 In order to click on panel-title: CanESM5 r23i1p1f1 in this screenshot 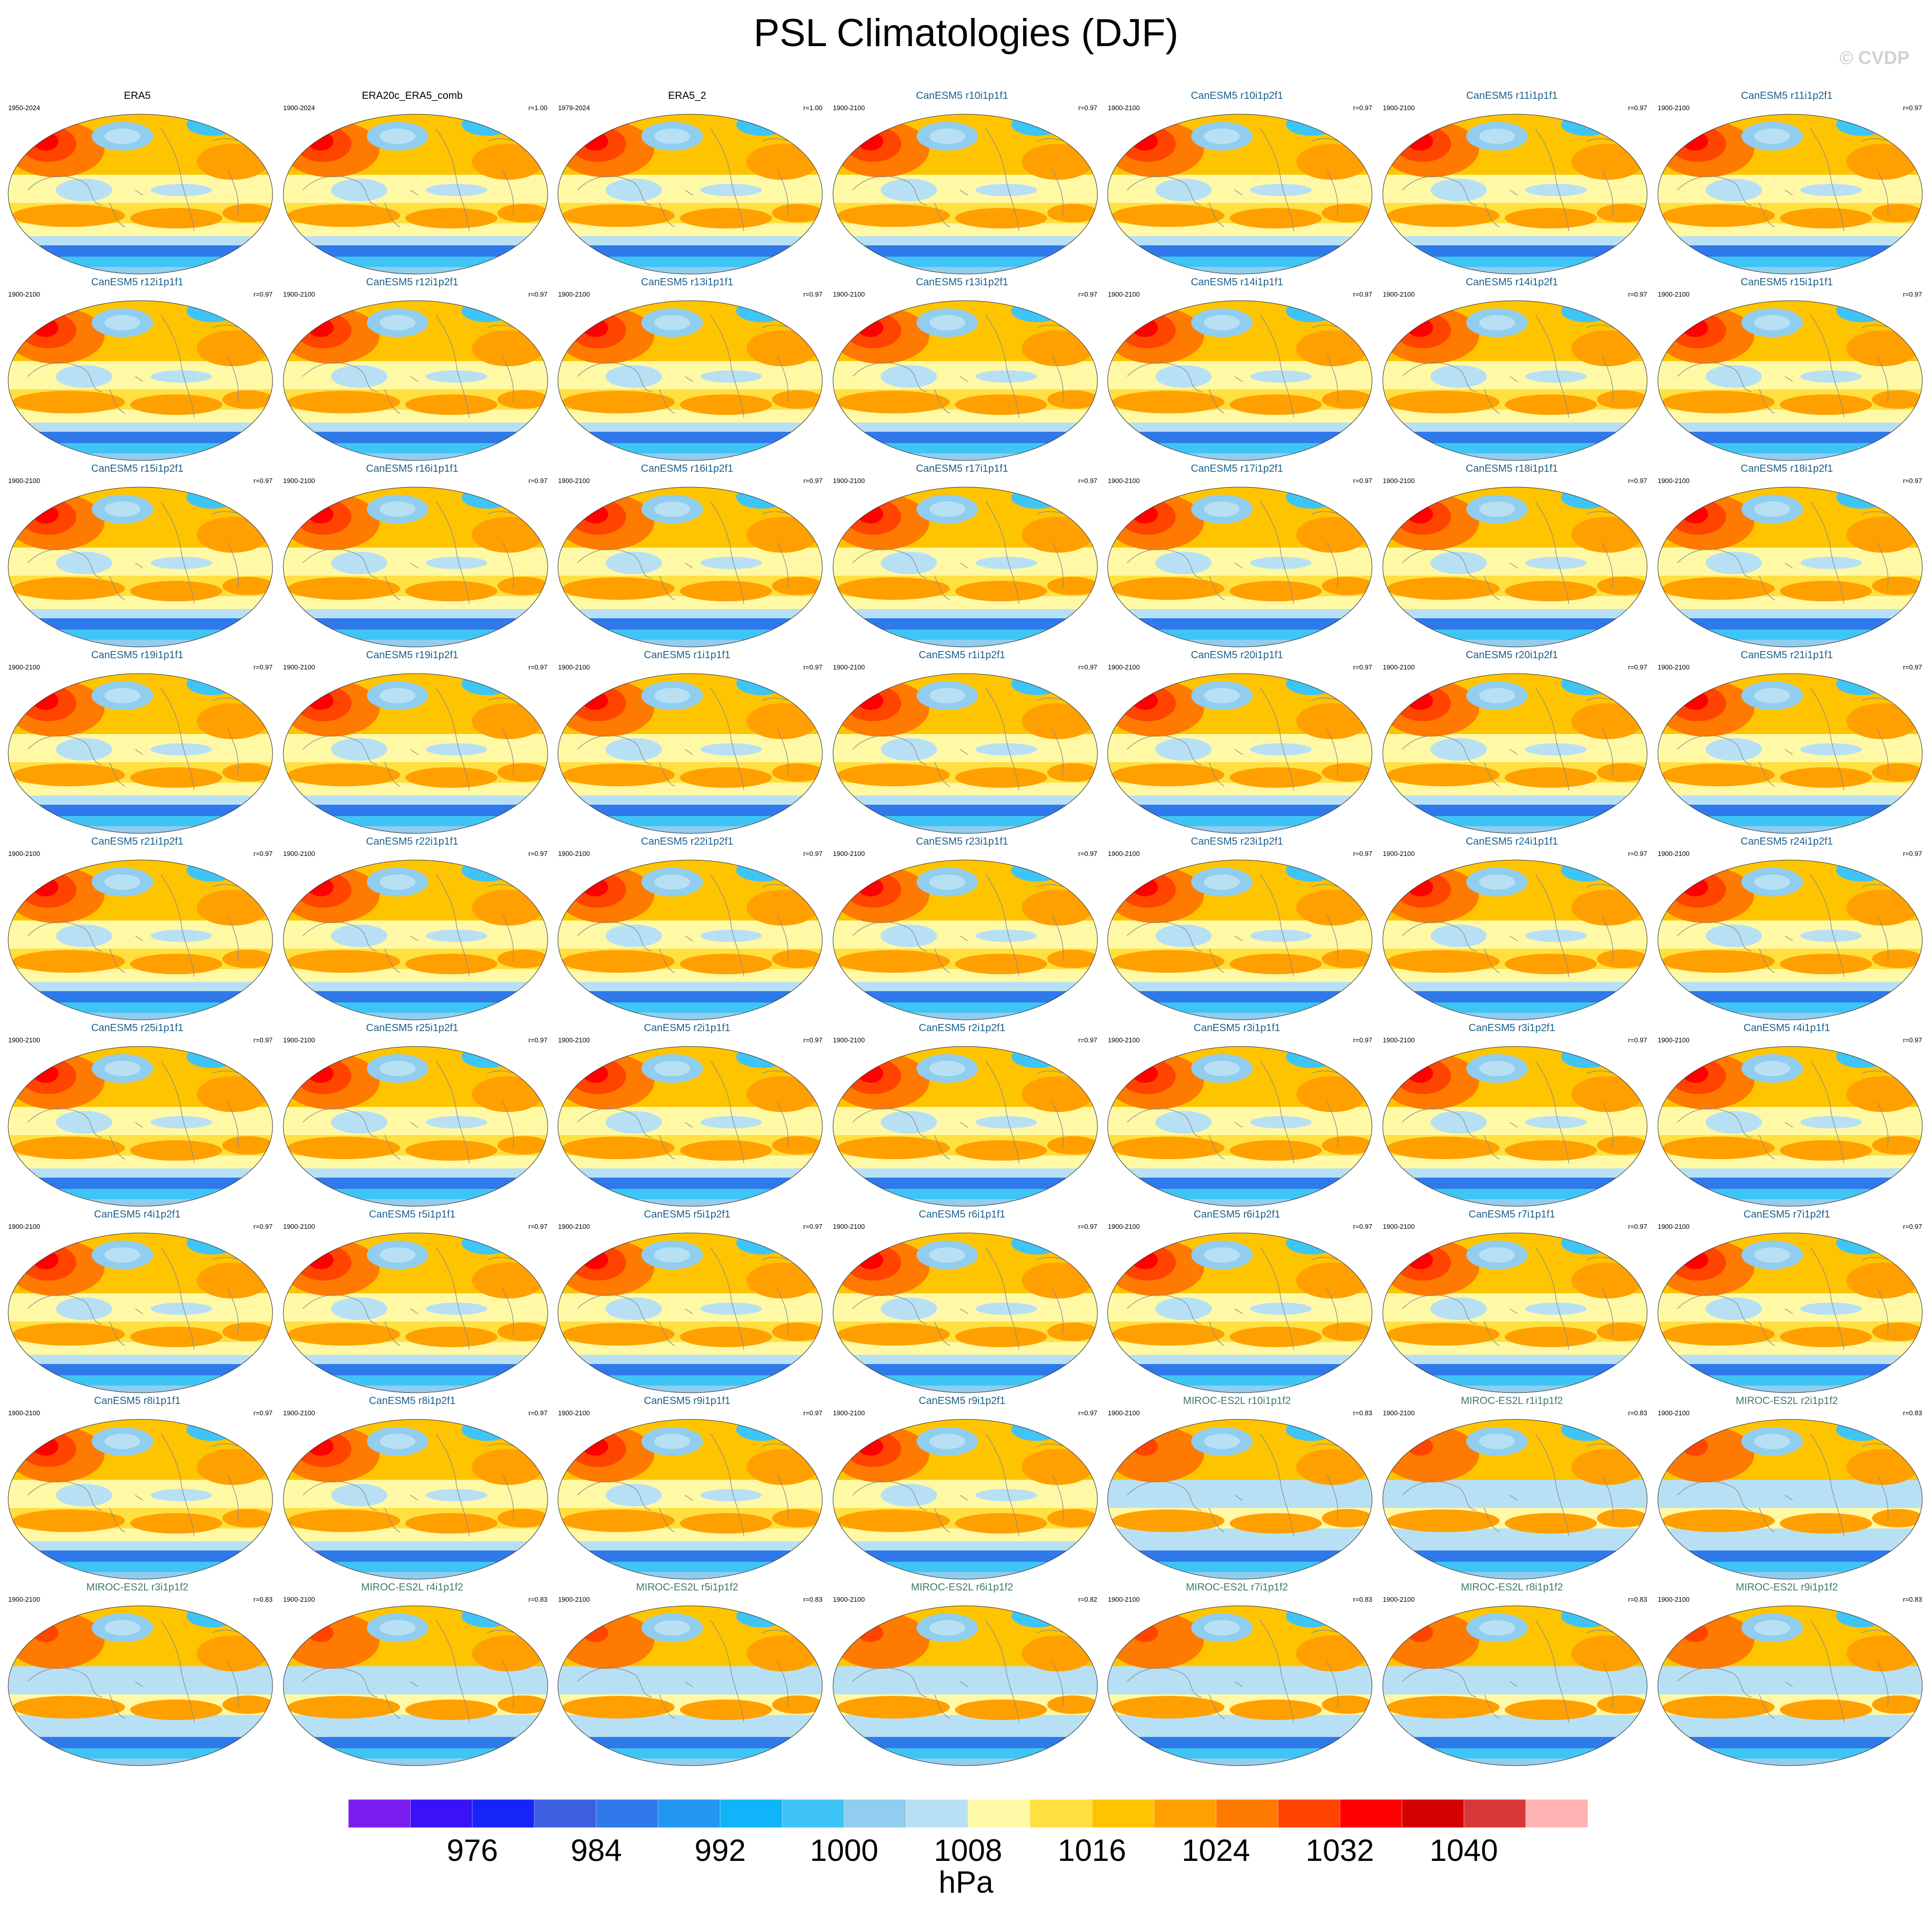, I will do `click(962, 841)`.